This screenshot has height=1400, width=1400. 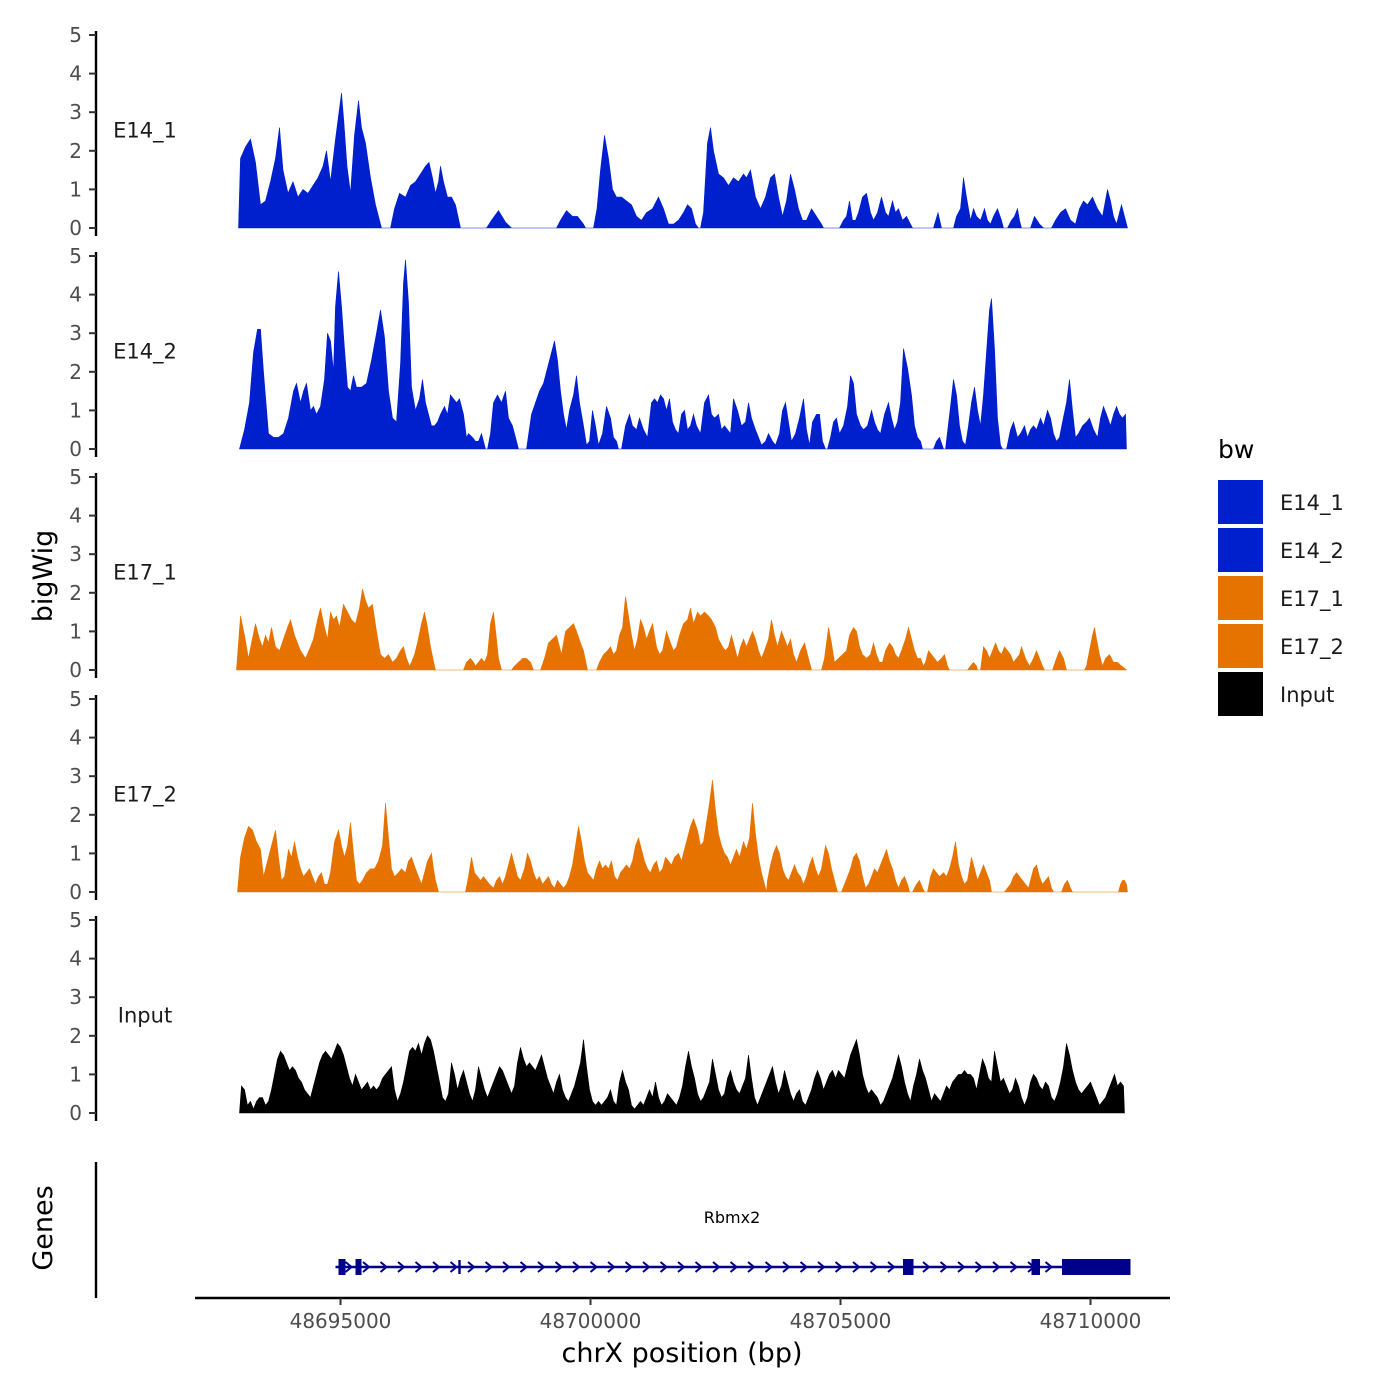 What do you see at coordinates (1236, 449) in the screenshot?
I see `legend-title: bw` at bounding box center [1236, 449].